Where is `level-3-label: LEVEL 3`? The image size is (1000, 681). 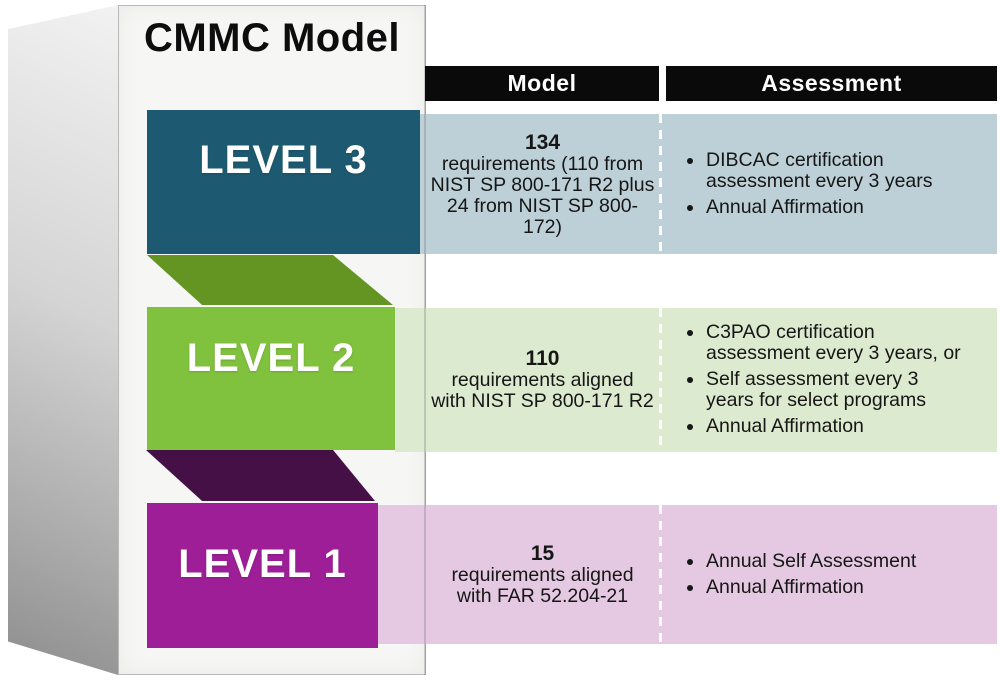
level-3-label: LEVEL 3 is located at coordinates (283, 159).